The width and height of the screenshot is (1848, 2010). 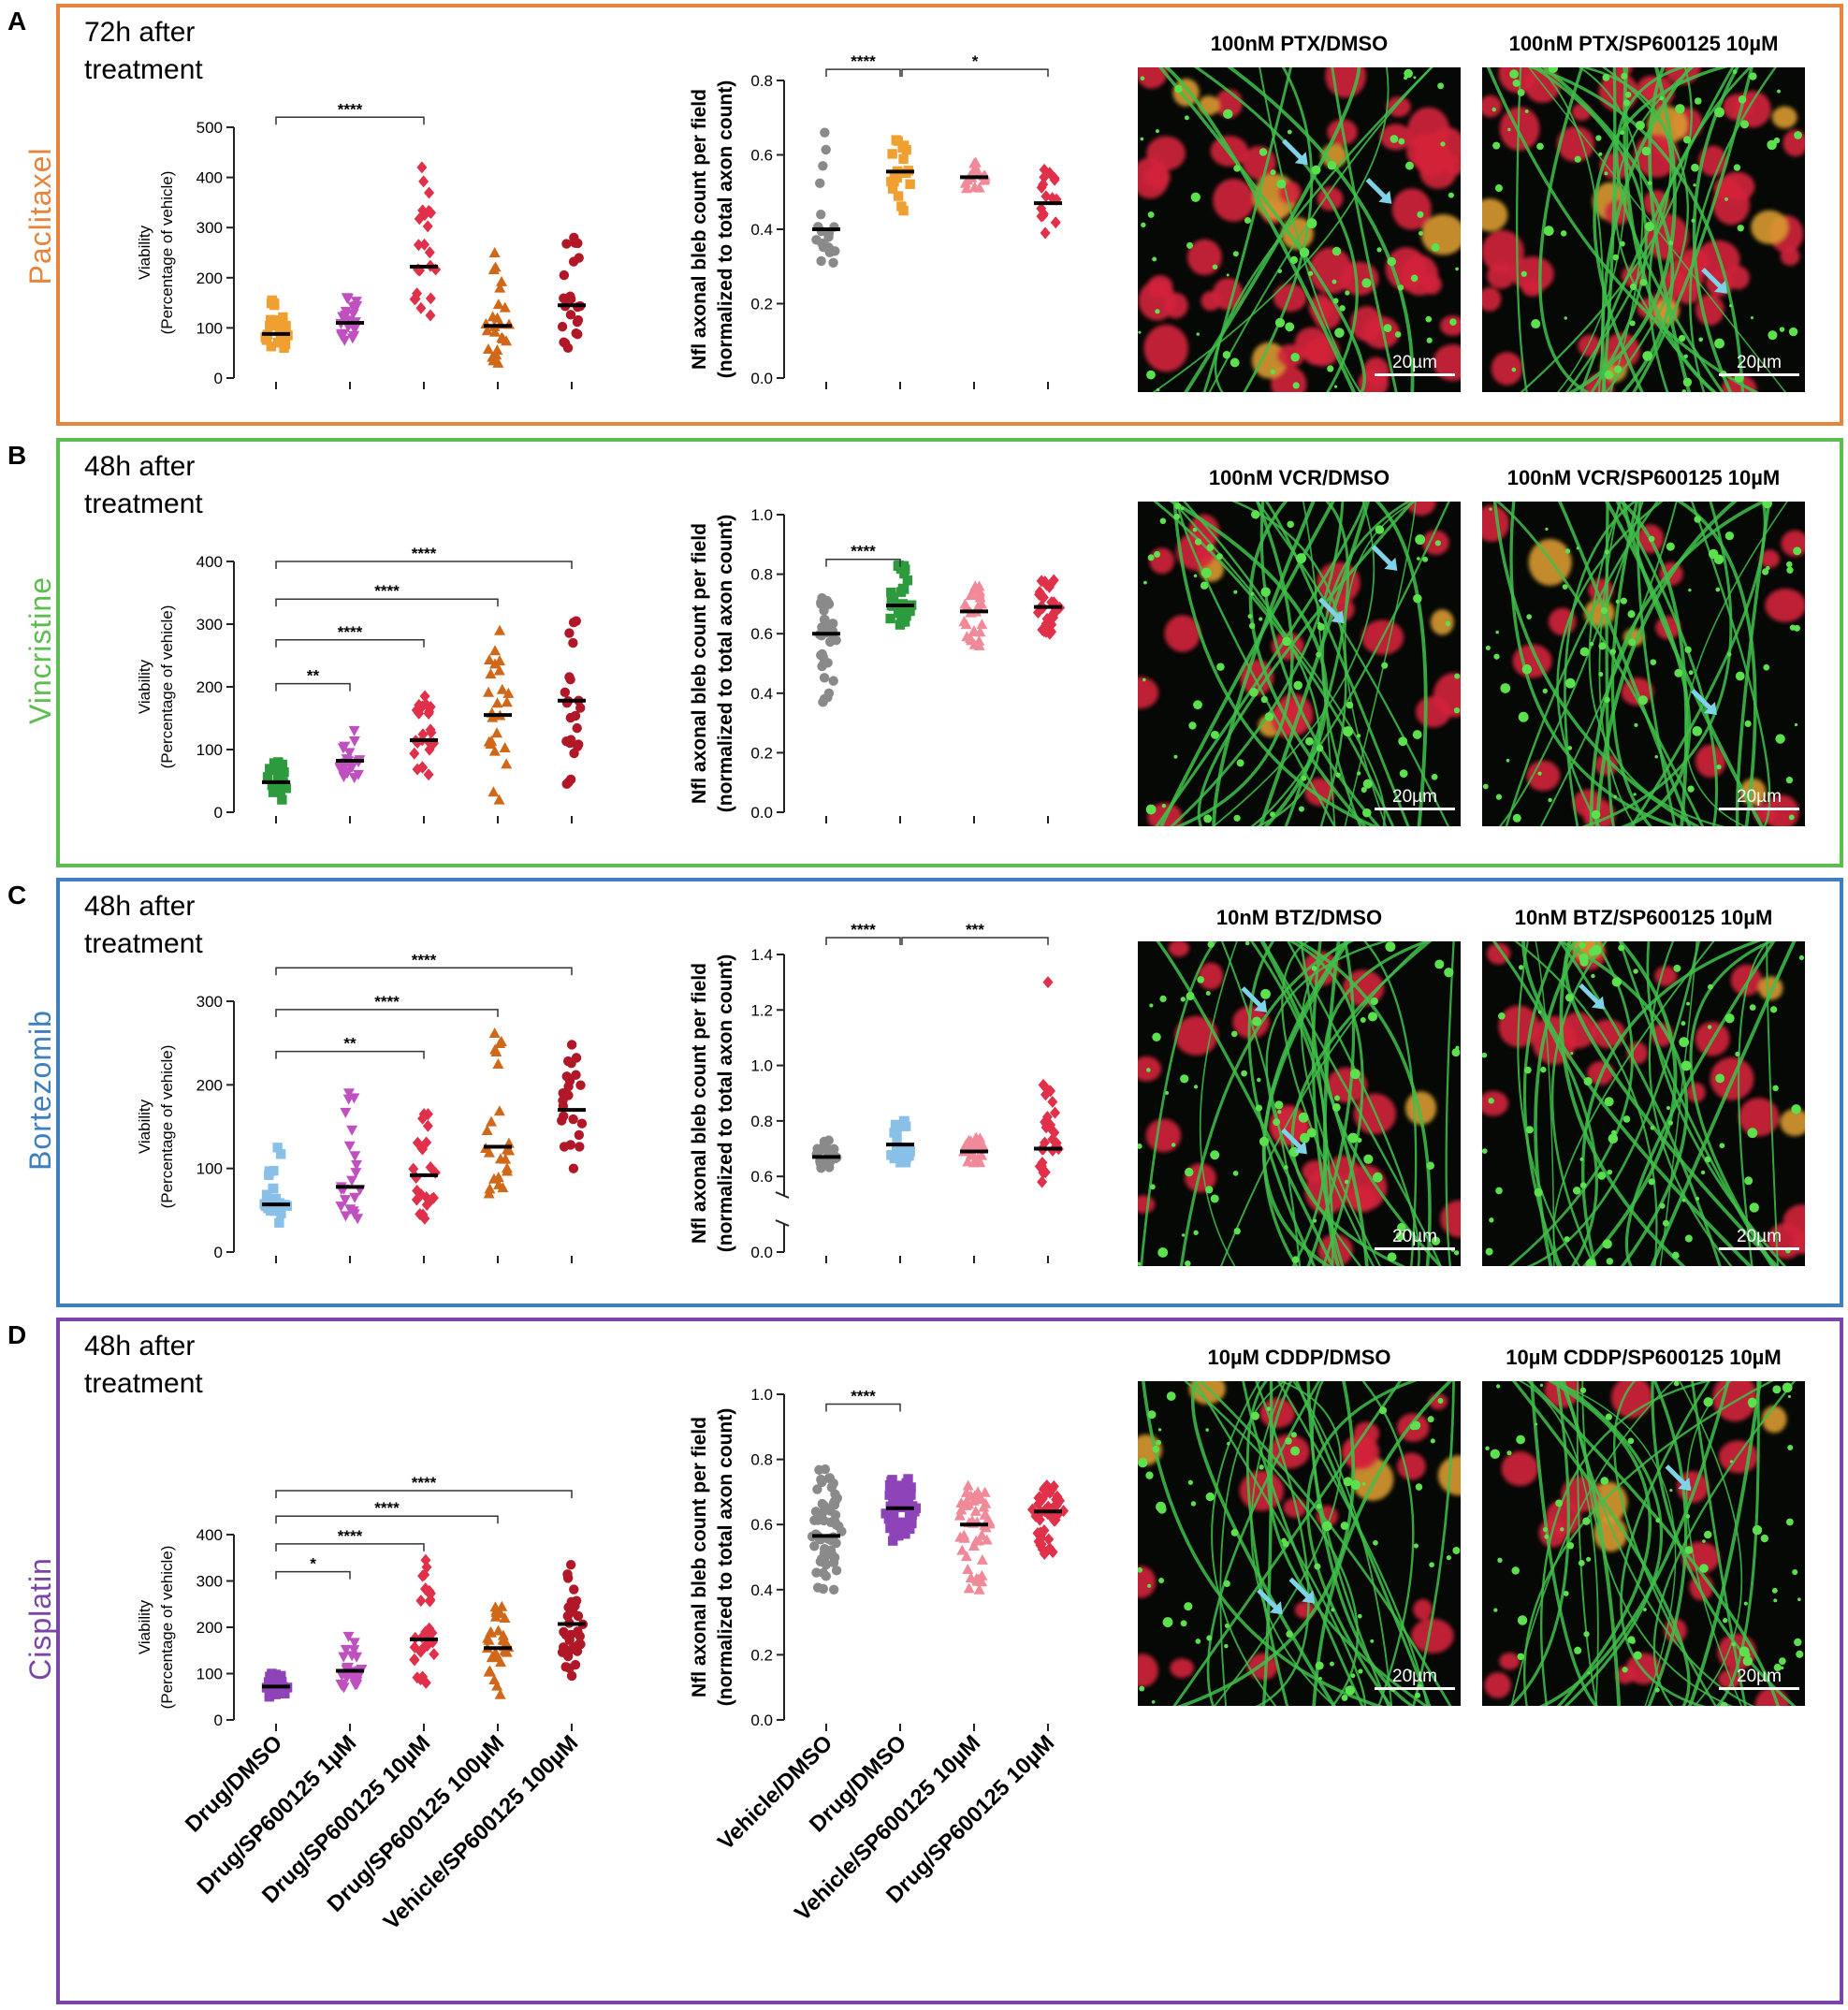 I want to click on y-tick-label: 1.0, so click(x=761, y=515).